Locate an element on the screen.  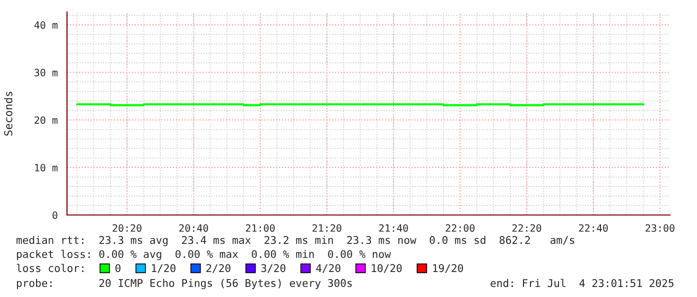
x-tick-label: 22:20 is located at coordinates (527, 228).